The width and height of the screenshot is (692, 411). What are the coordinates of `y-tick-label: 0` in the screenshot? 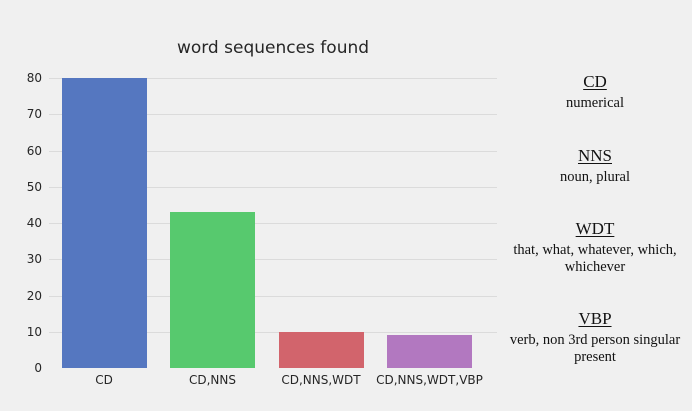 It's located at (38, 368).